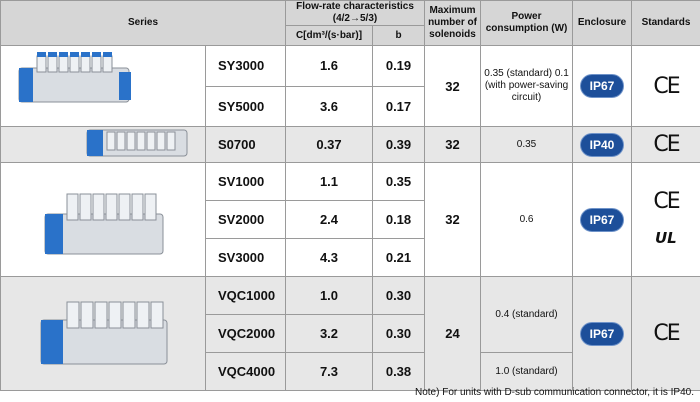 The width and height of the screenshot is (700, 402). I want to click on c-value: 1.6, so click(329, 66).